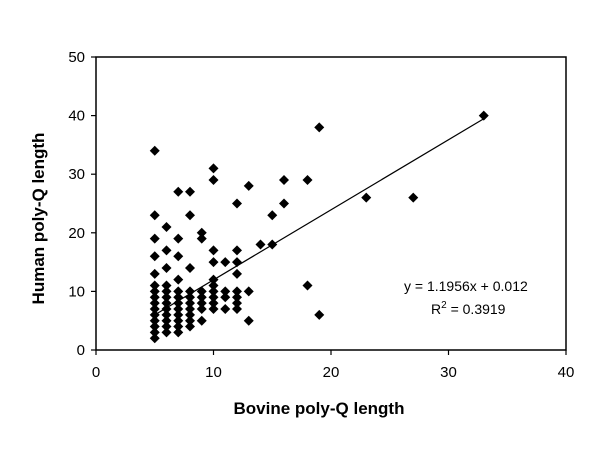  I want to click on r-squared-label: R2 = 0.3919, so click(468, 308).